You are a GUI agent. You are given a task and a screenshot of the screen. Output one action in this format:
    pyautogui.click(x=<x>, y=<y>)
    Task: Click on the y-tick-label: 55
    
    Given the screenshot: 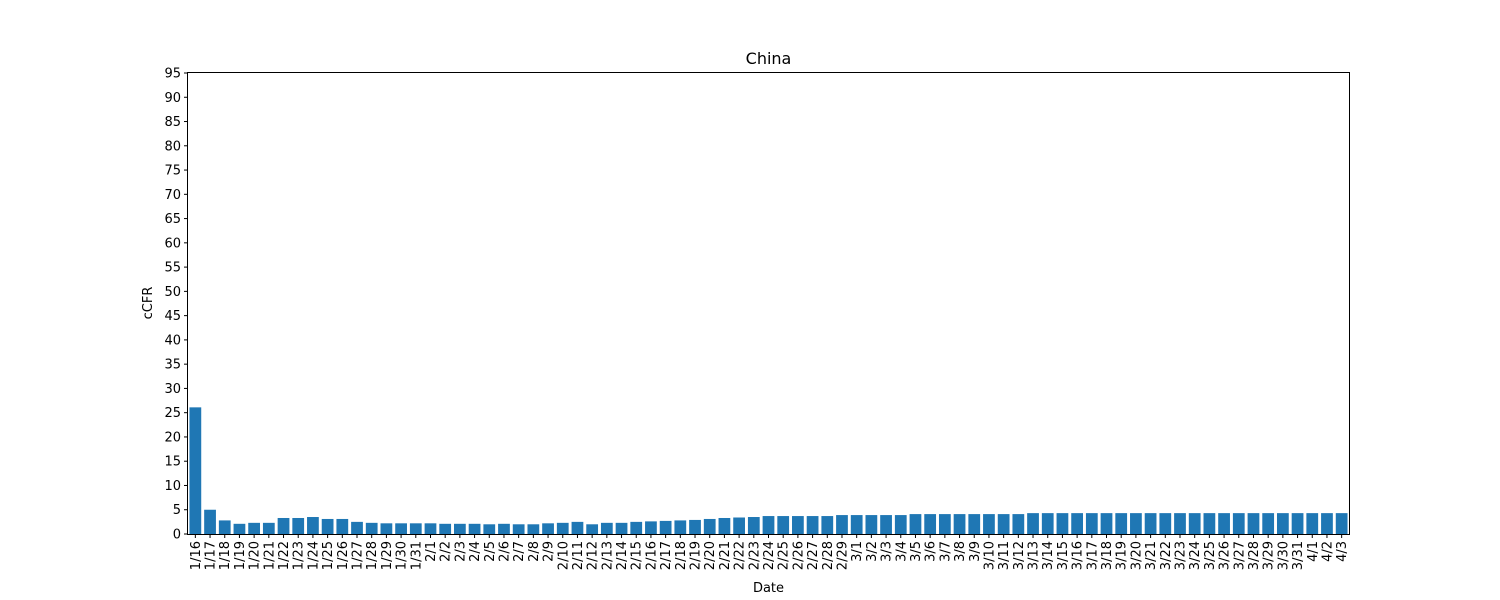 What is the action you would take?
    pyautogui.click(x=172, y=268)
    